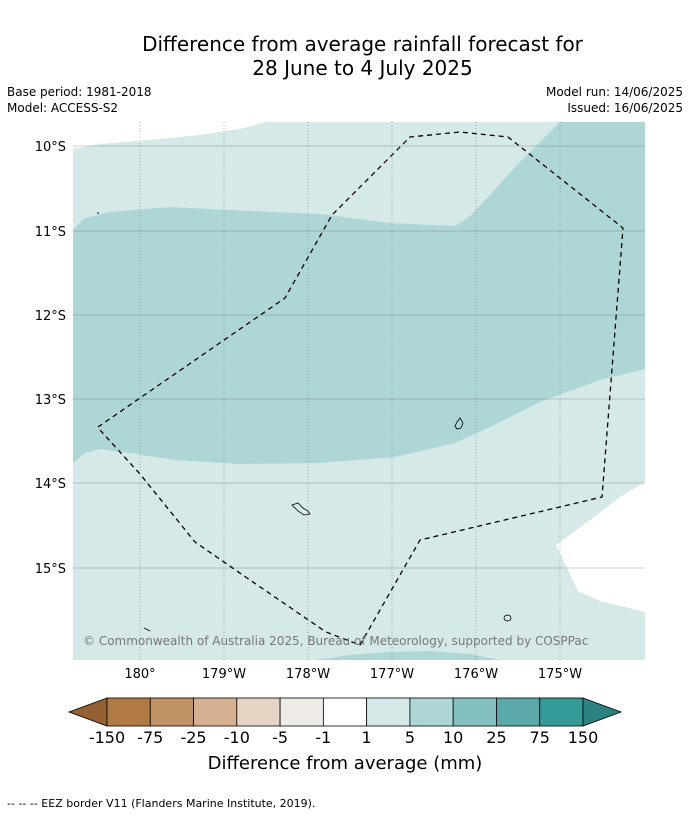  I want to click on colorbar-title: Difference from average (mm), so click(345, 763).